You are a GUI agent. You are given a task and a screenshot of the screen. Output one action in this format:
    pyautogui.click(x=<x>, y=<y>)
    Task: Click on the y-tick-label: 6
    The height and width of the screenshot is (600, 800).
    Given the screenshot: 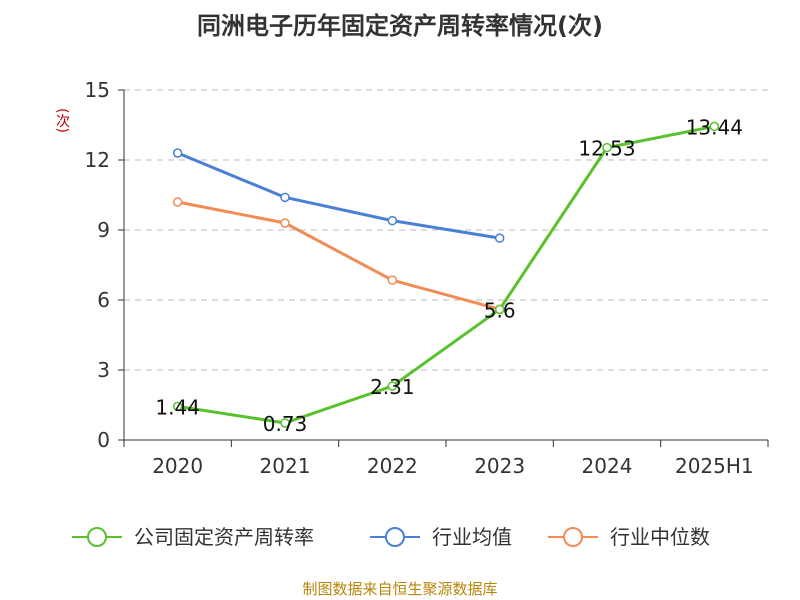 What is the action you would take?
    pyautogui.click(x=103, y=300)
    